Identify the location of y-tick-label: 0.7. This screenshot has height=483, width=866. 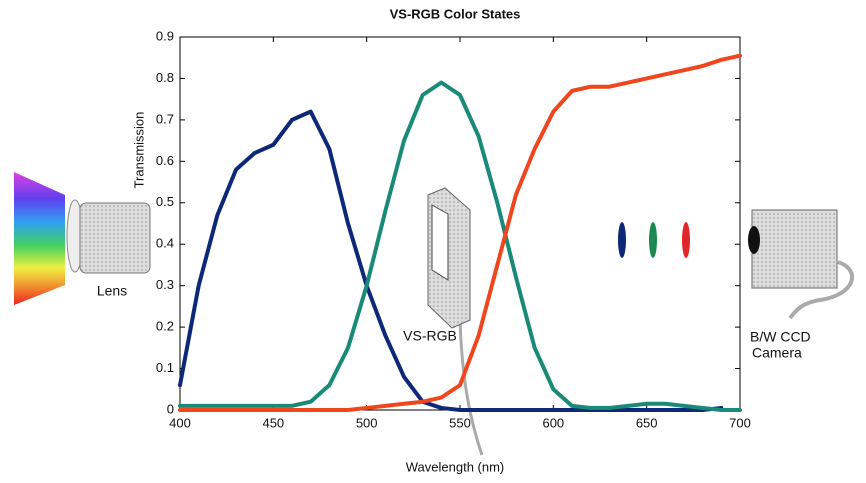
(165, 118).